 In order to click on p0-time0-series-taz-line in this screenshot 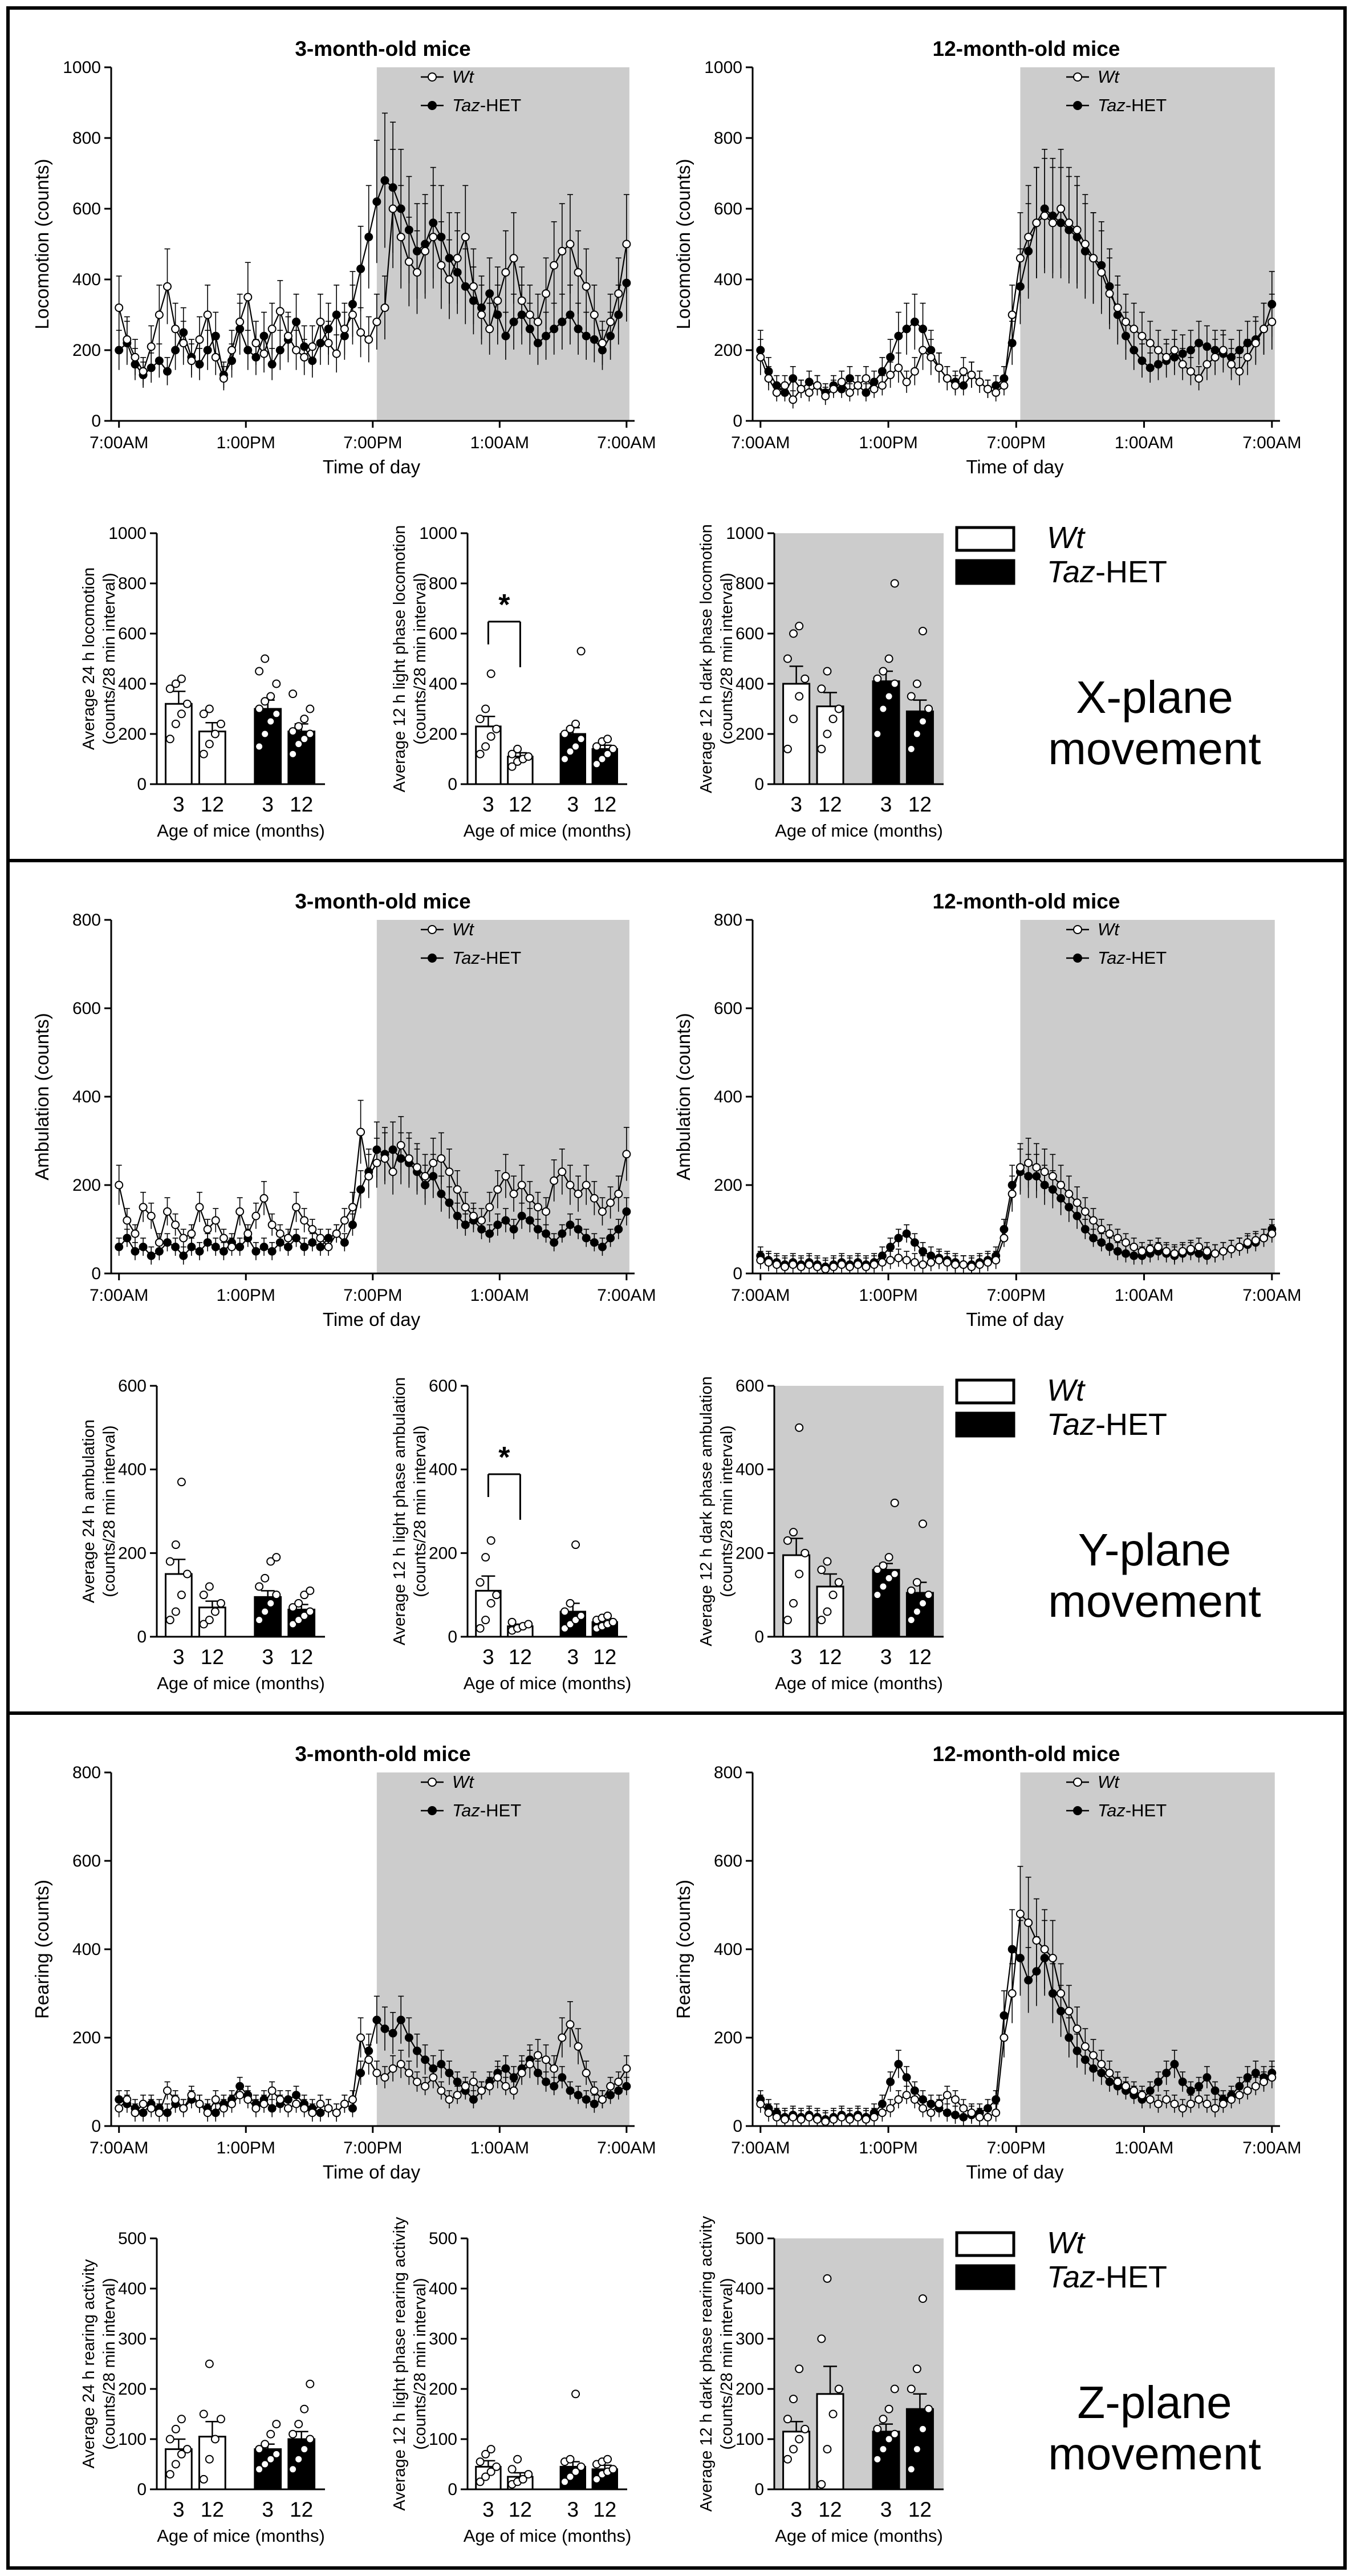, I will do `click(373, 278)`.